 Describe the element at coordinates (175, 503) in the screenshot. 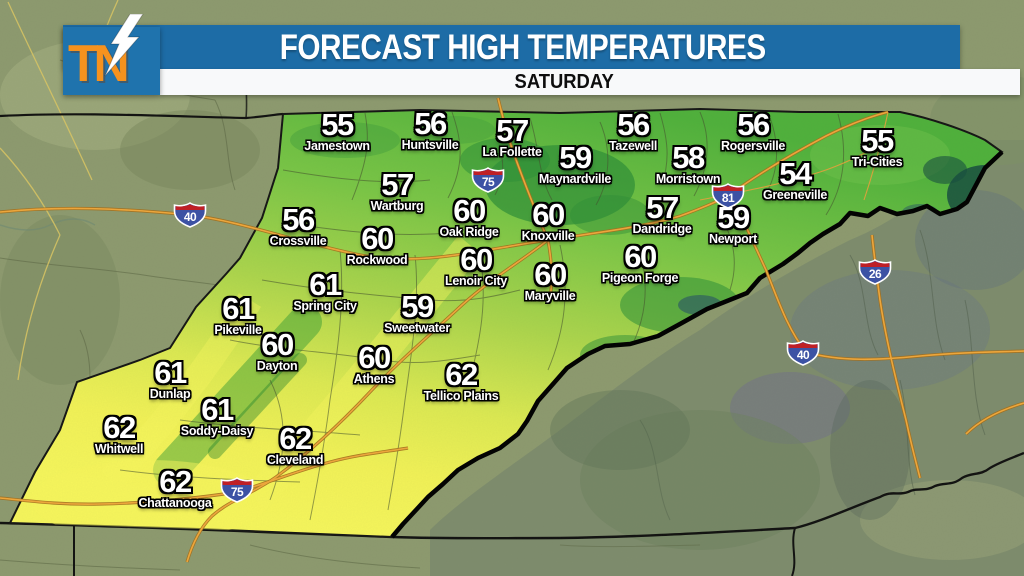

I see `city-name: Chattanooga` at that location.